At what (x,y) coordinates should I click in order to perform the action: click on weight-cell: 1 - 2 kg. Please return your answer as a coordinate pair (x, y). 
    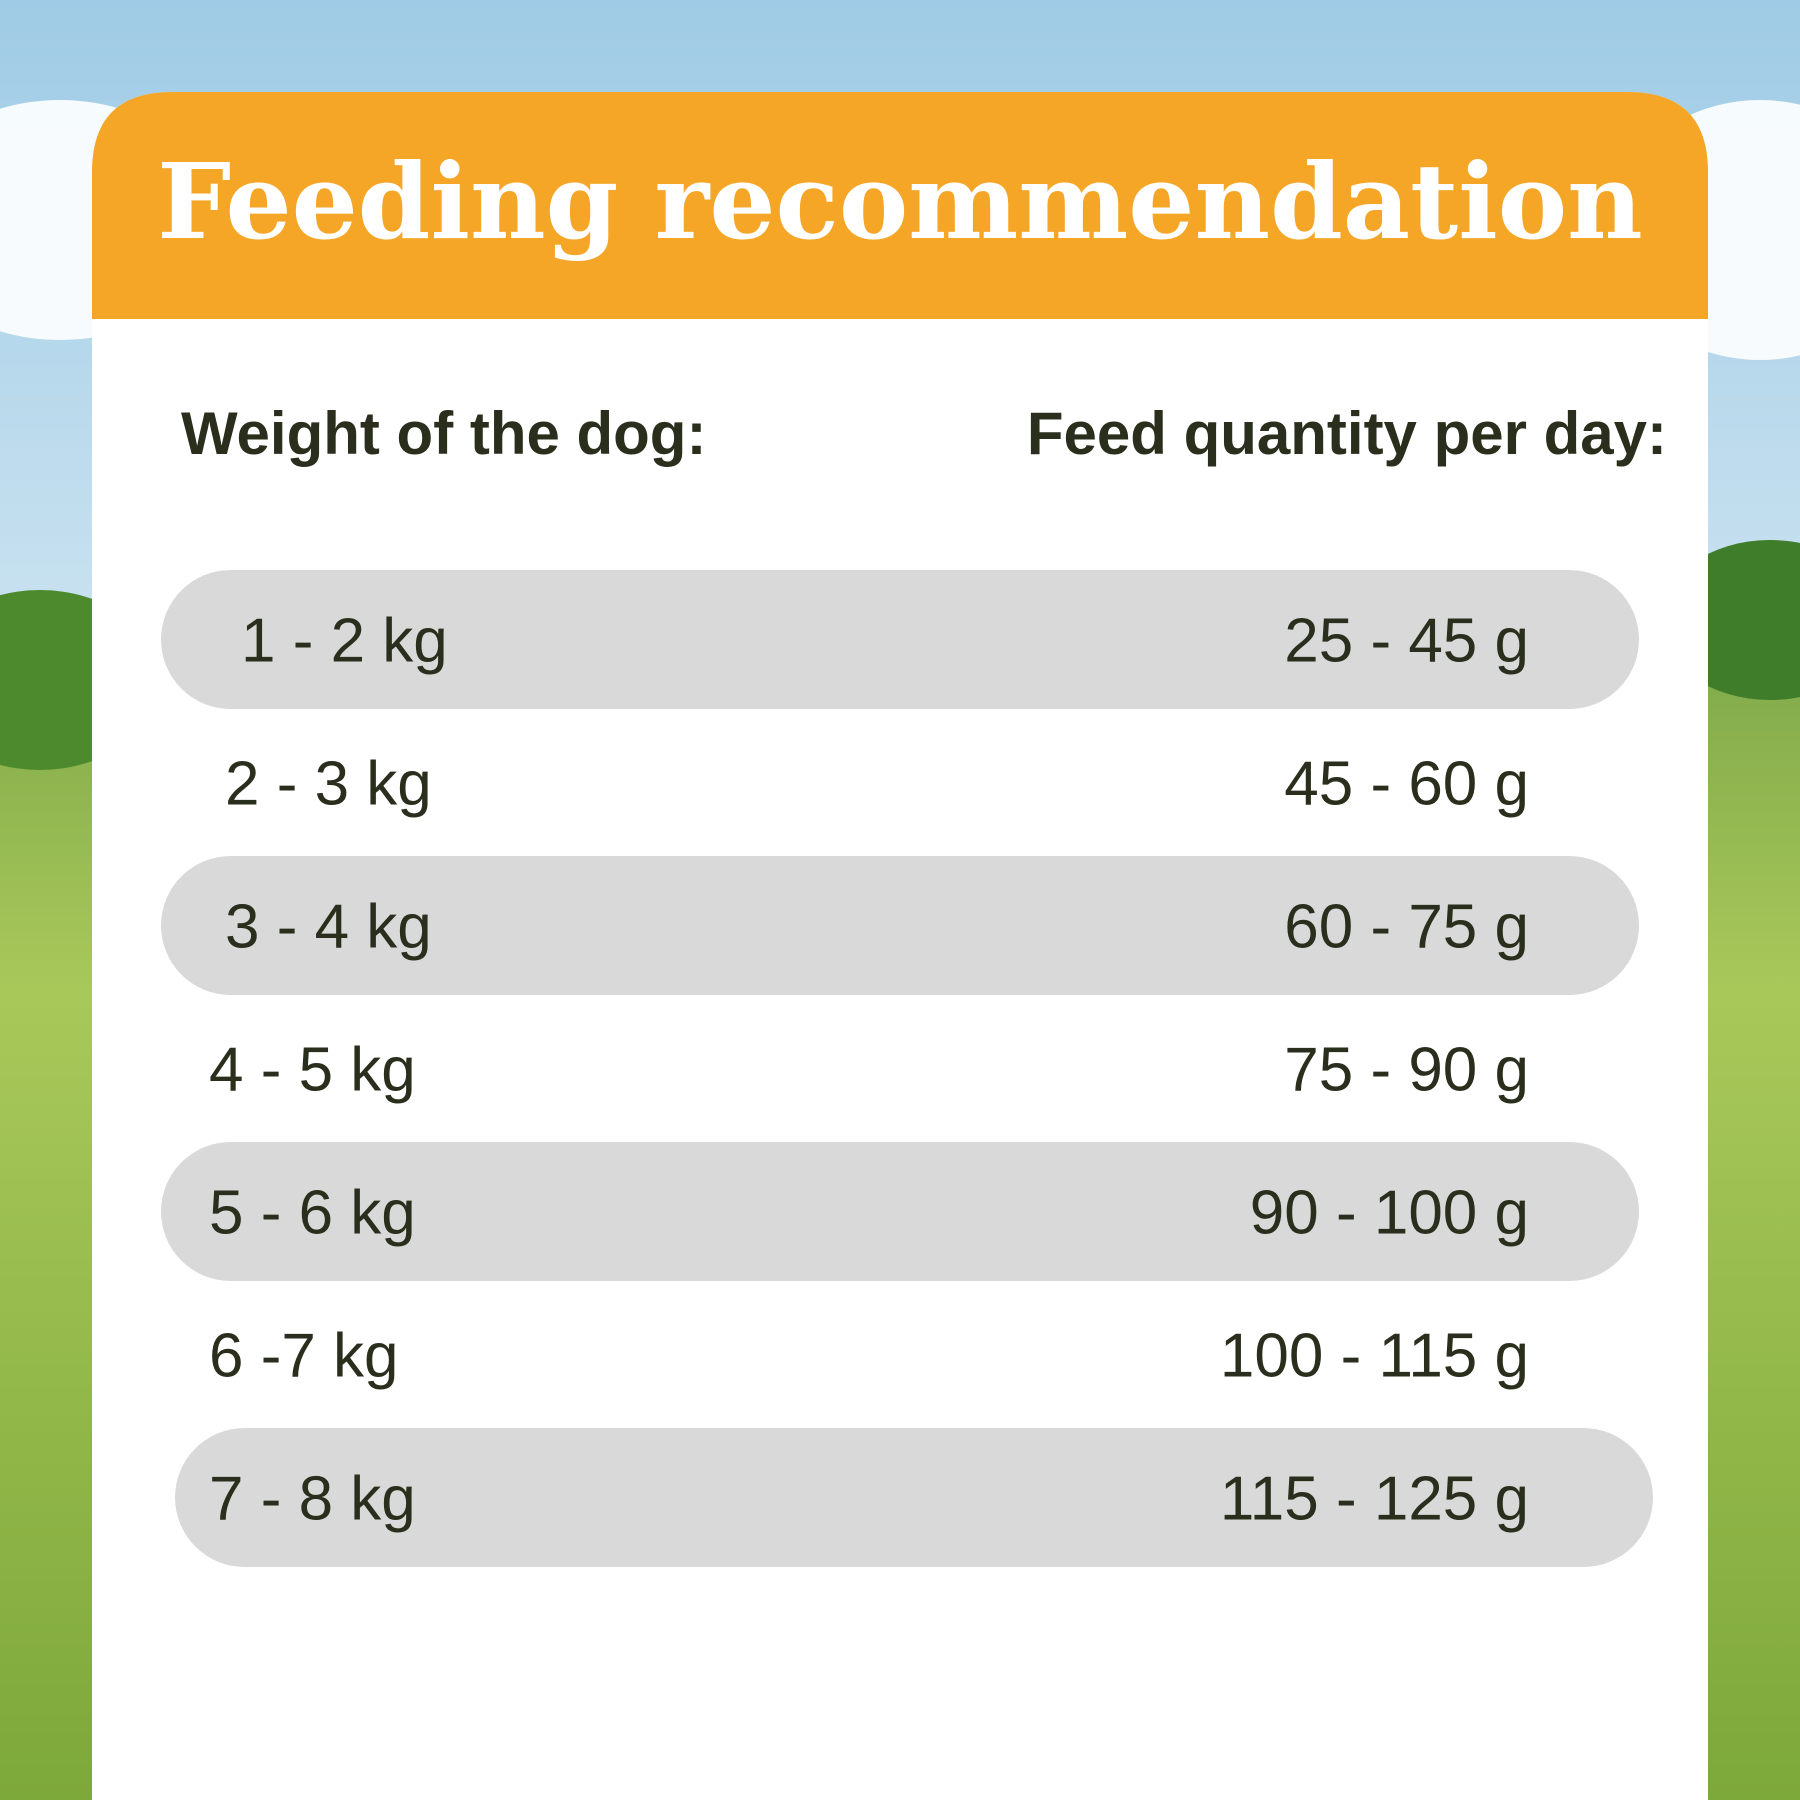
    Looking at the image, I should click on (344, 641).